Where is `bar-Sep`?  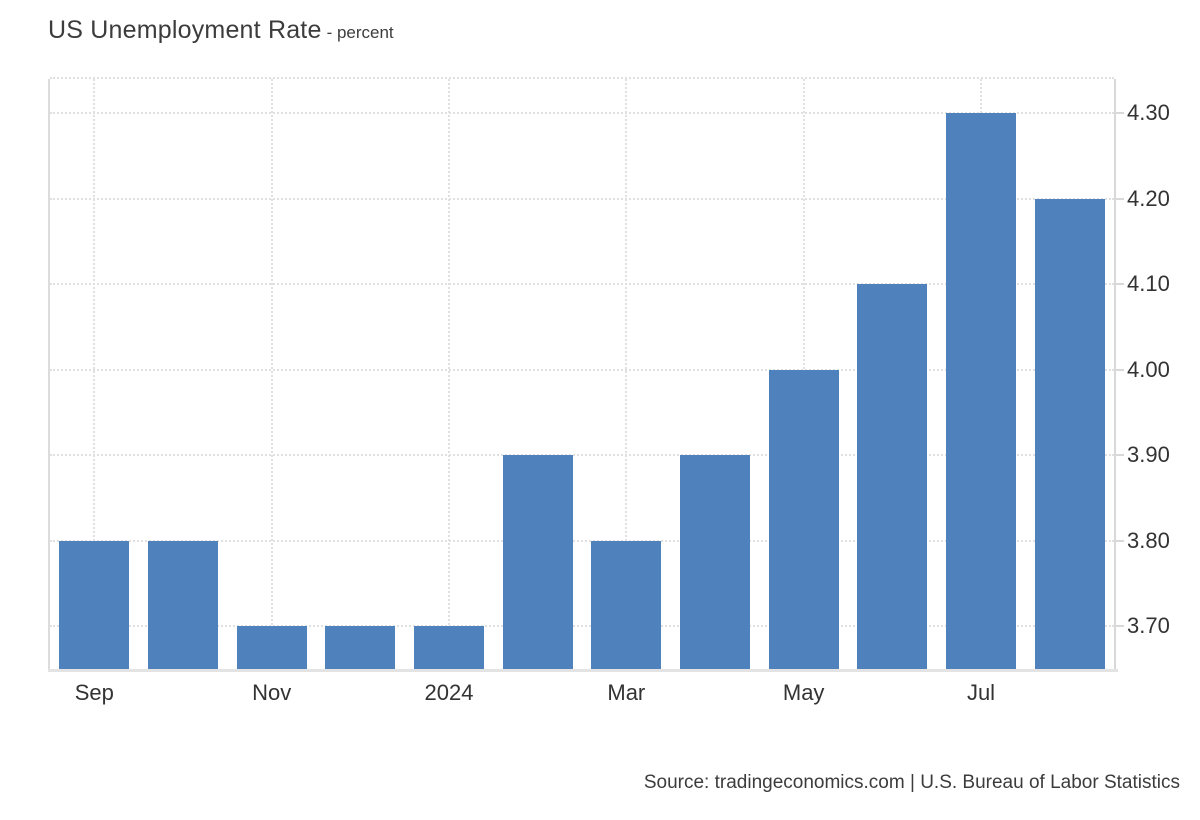 bar-Sep is located at coordinates (94, 604).